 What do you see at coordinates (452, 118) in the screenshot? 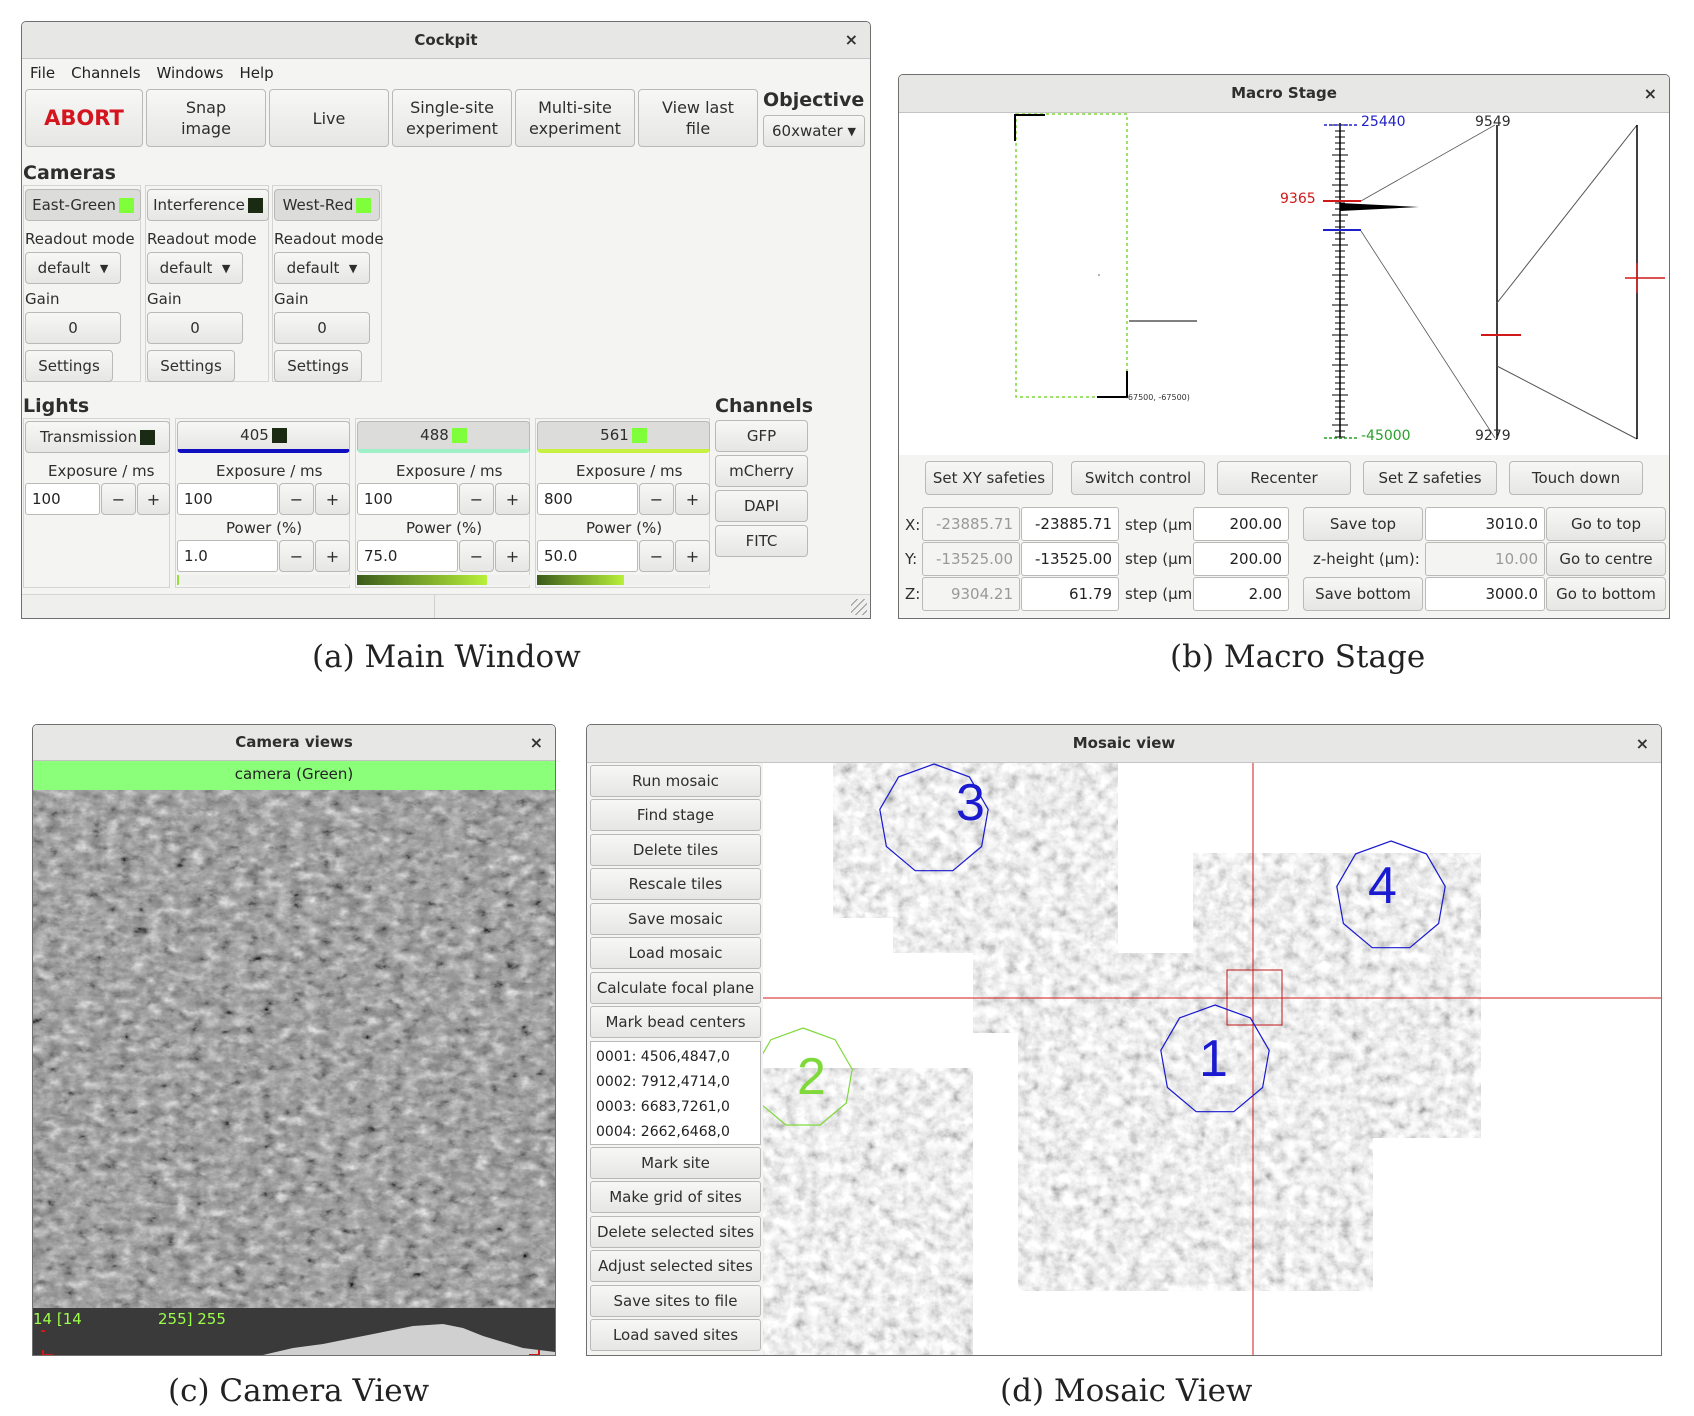
I see `single-site-experiment-button: Single-site experiment` at bounding box center [452, 118].